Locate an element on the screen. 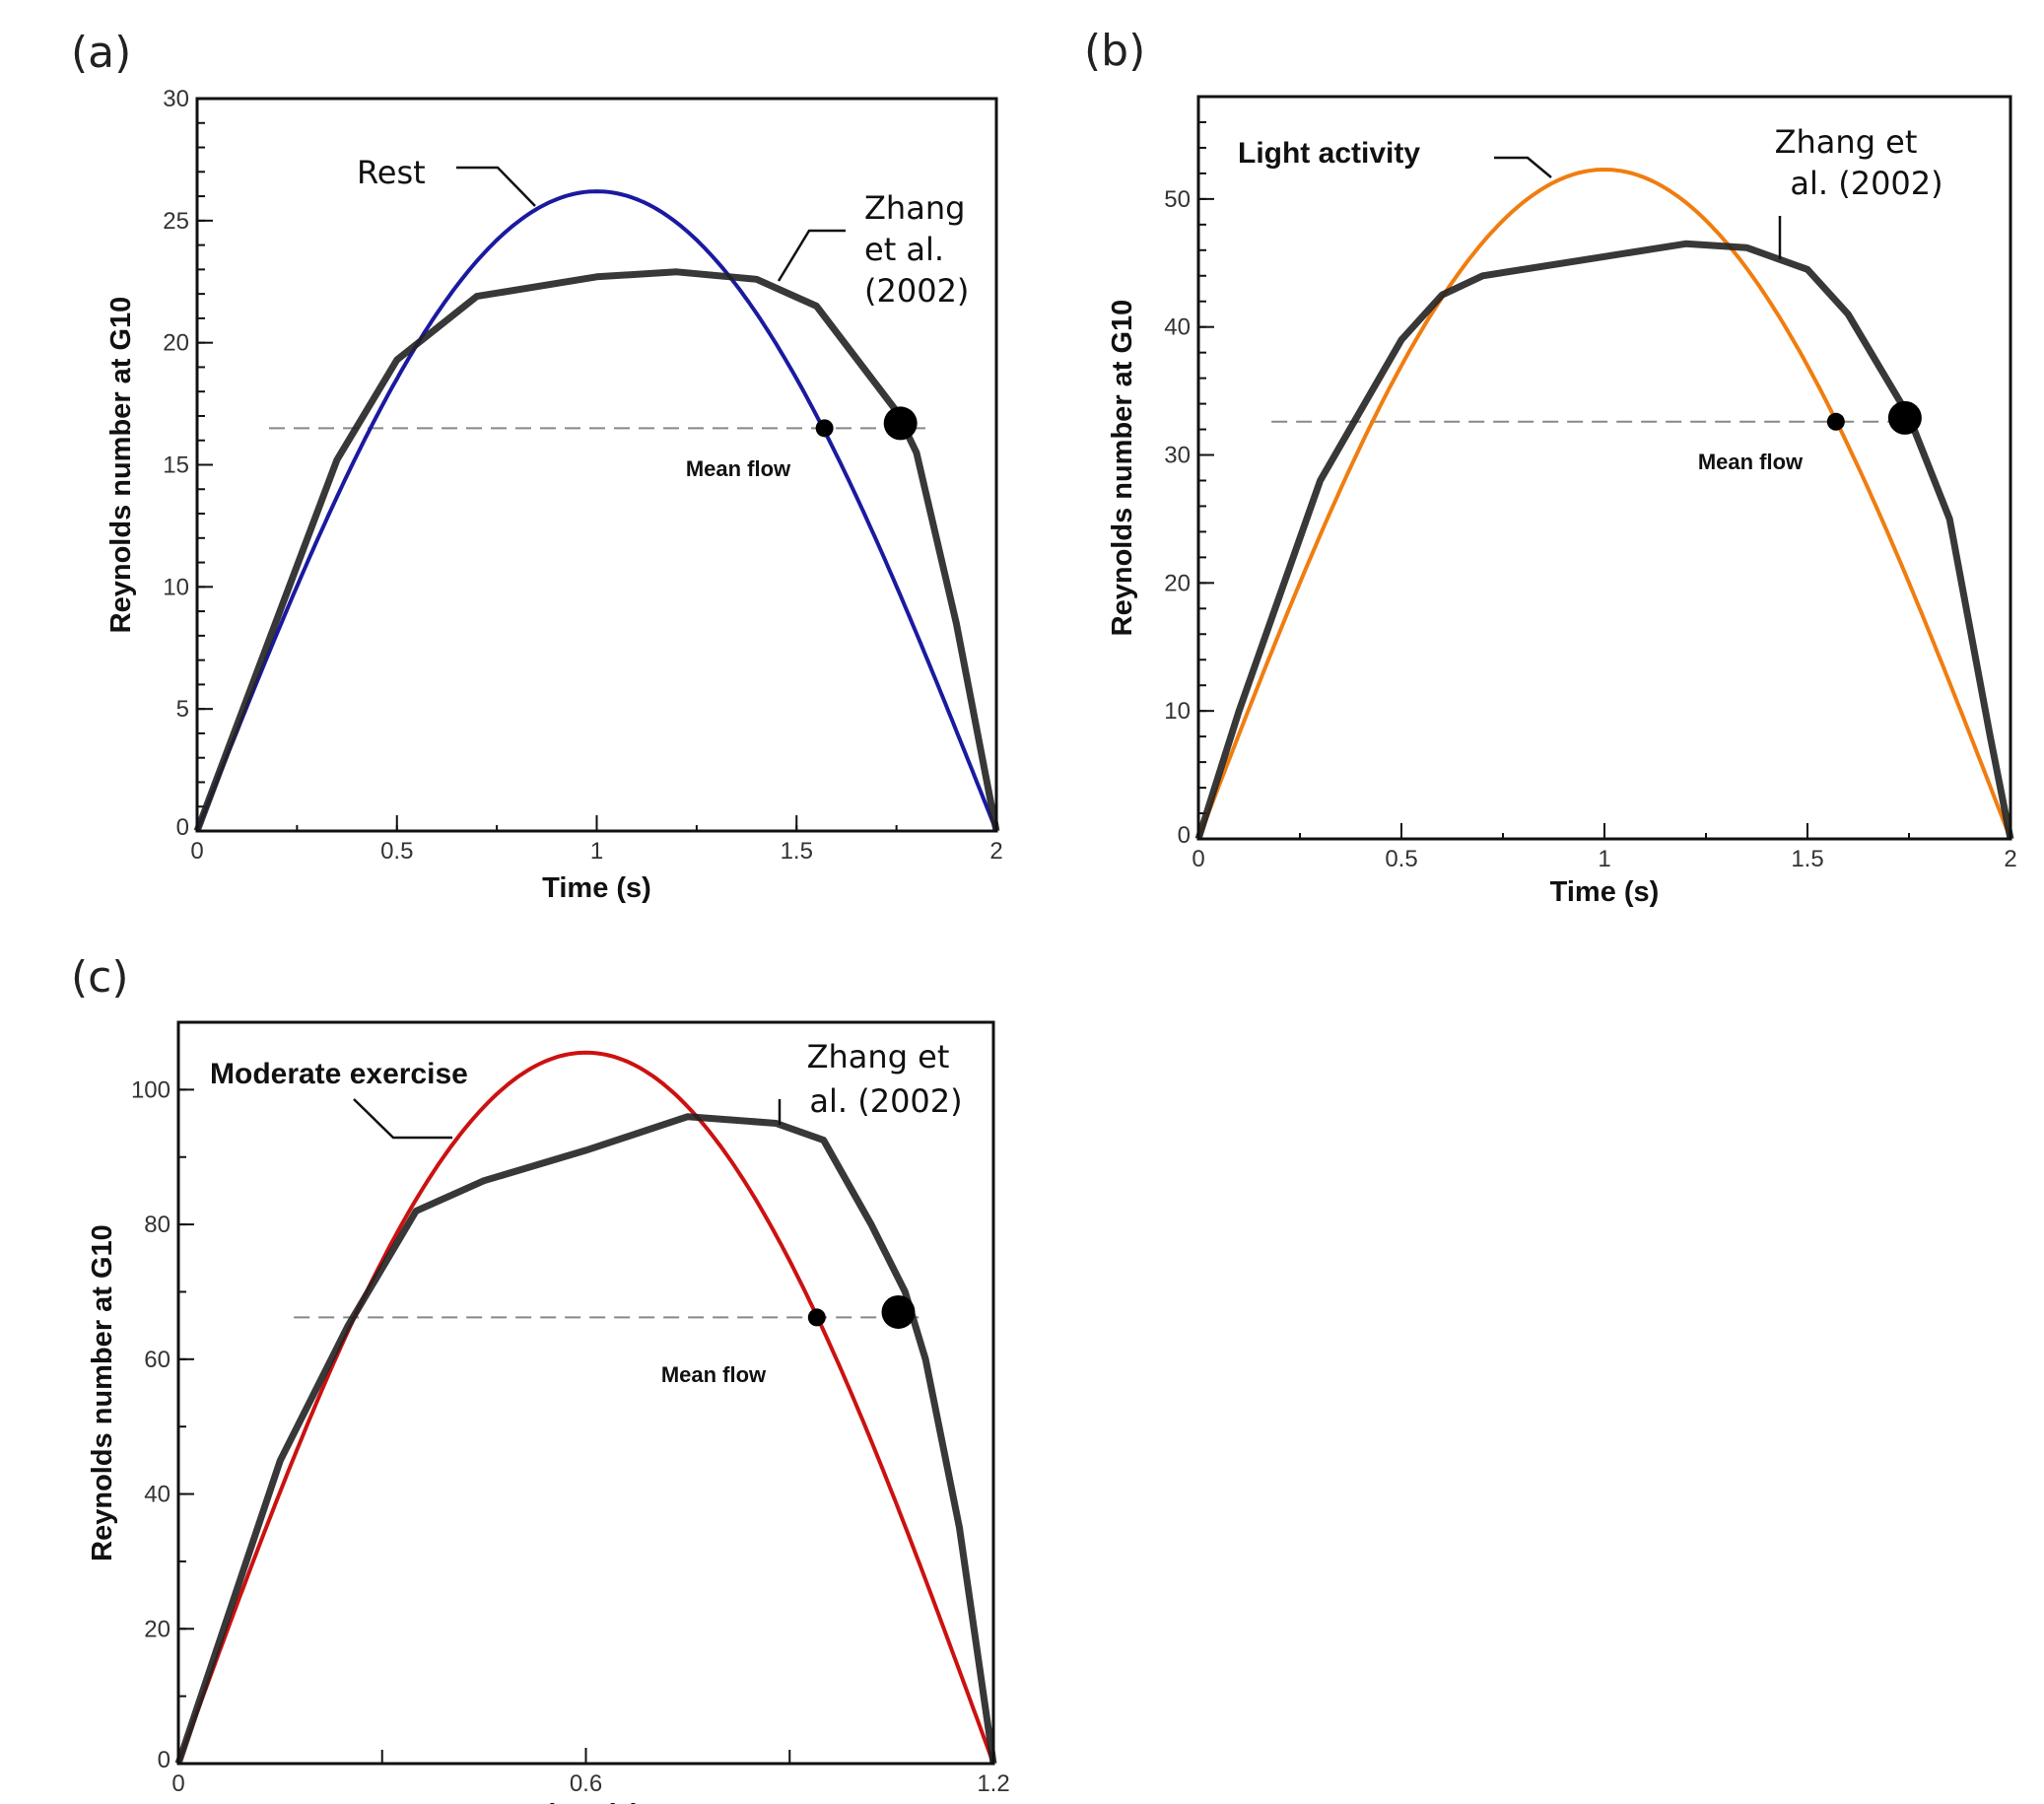 This screenshot has height=1804, width=2044. model-curve-light-activity is located at coordinates (1604, 503).